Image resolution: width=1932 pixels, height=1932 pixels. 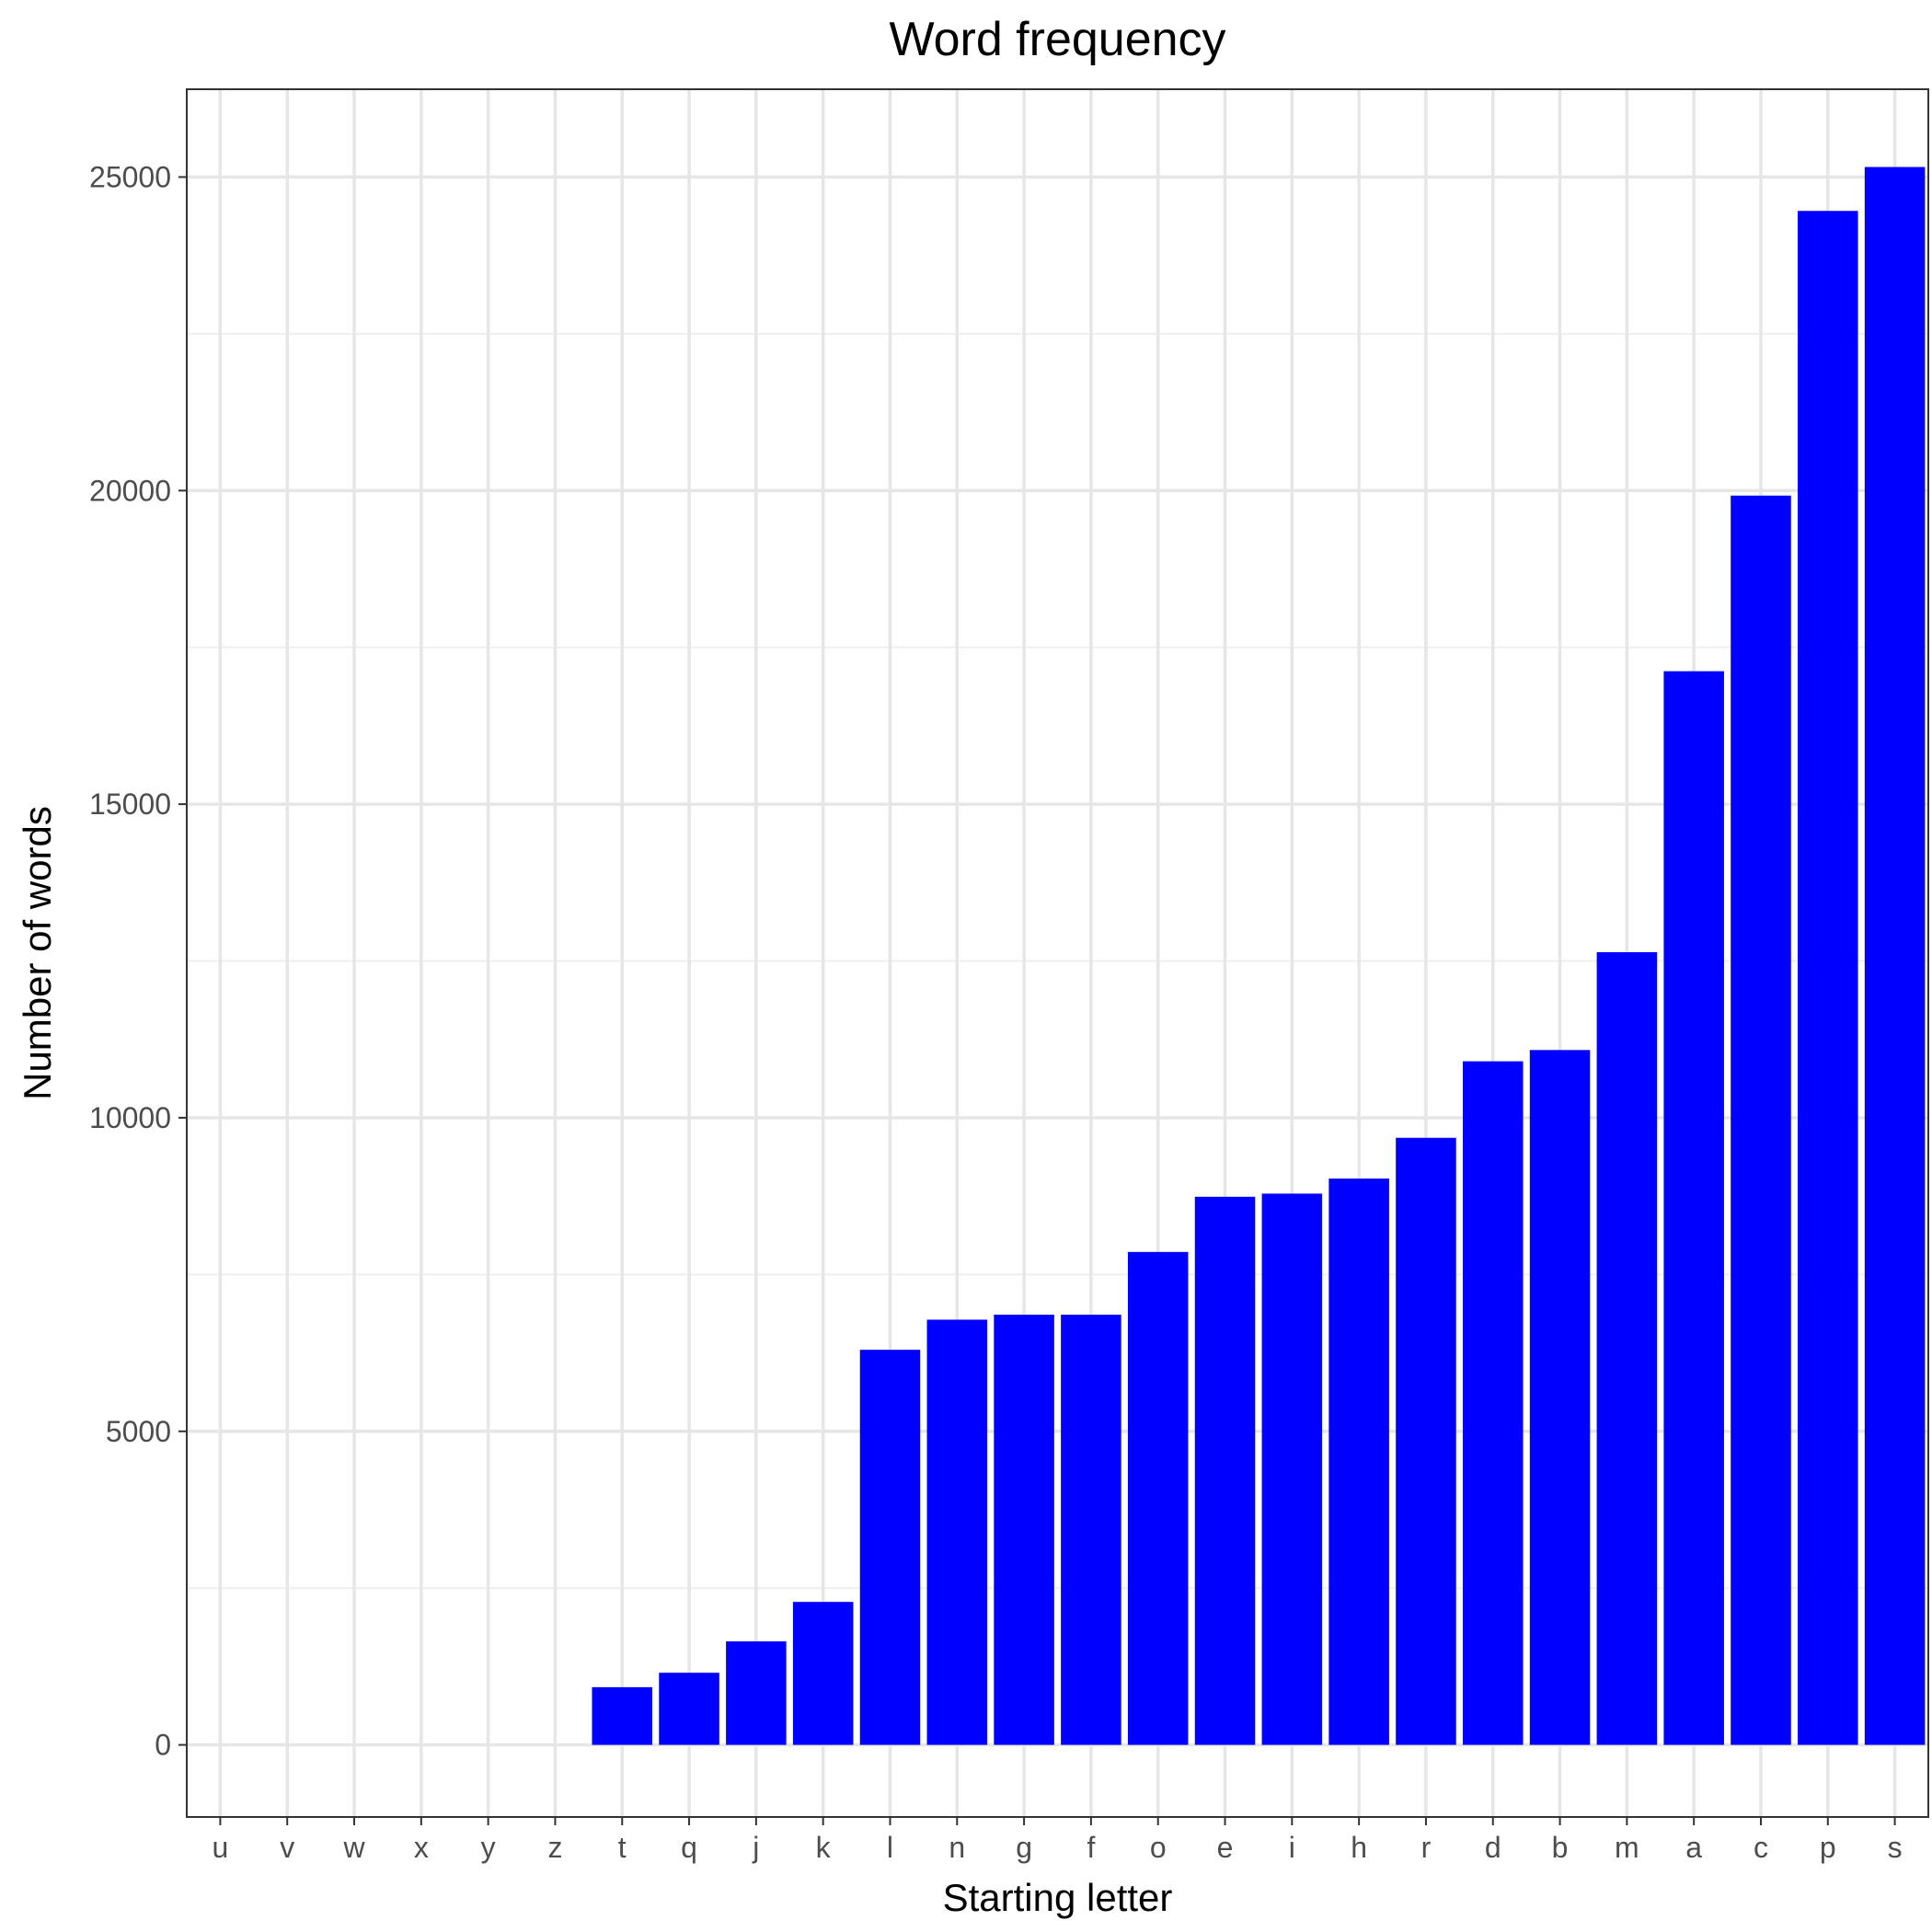 I want to click on bar-l, so click(x=890, y=1547).